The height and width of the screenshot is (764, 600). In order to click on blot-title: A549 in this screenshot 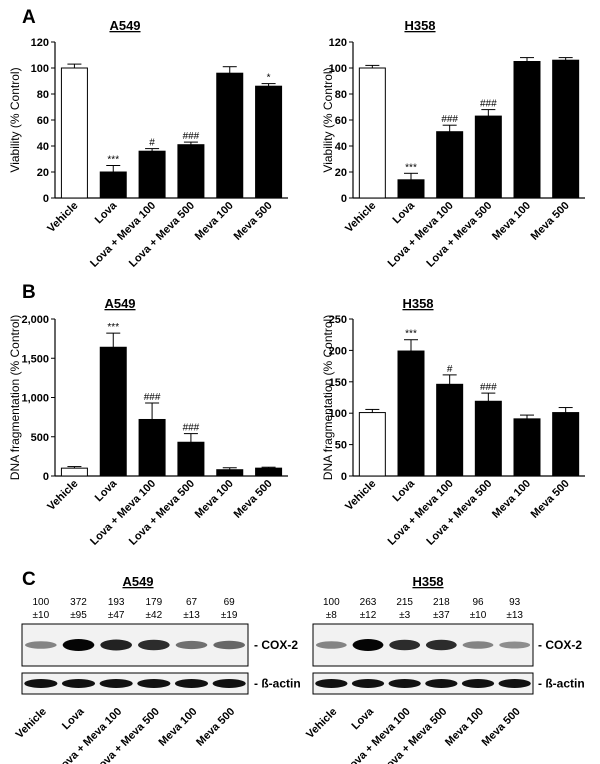, I will do `click(137, 581)`.